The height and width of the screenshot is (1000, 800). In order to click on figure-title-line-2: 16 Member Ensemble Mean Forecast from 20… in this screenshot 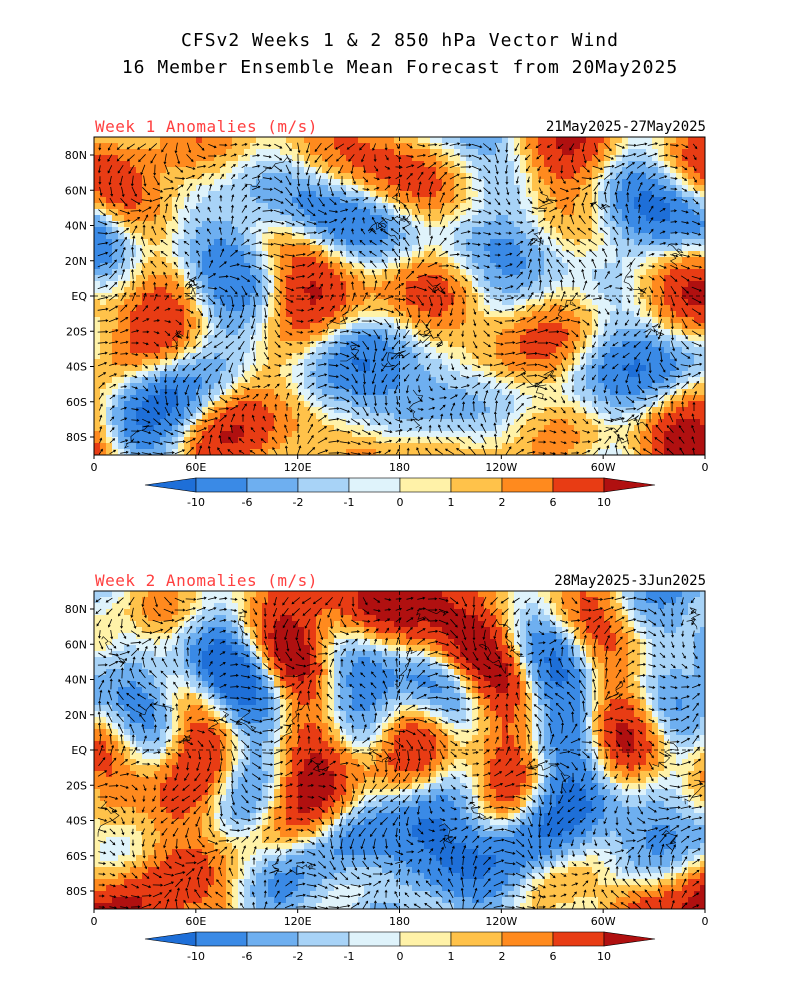, I will do `click(400, 67)`.